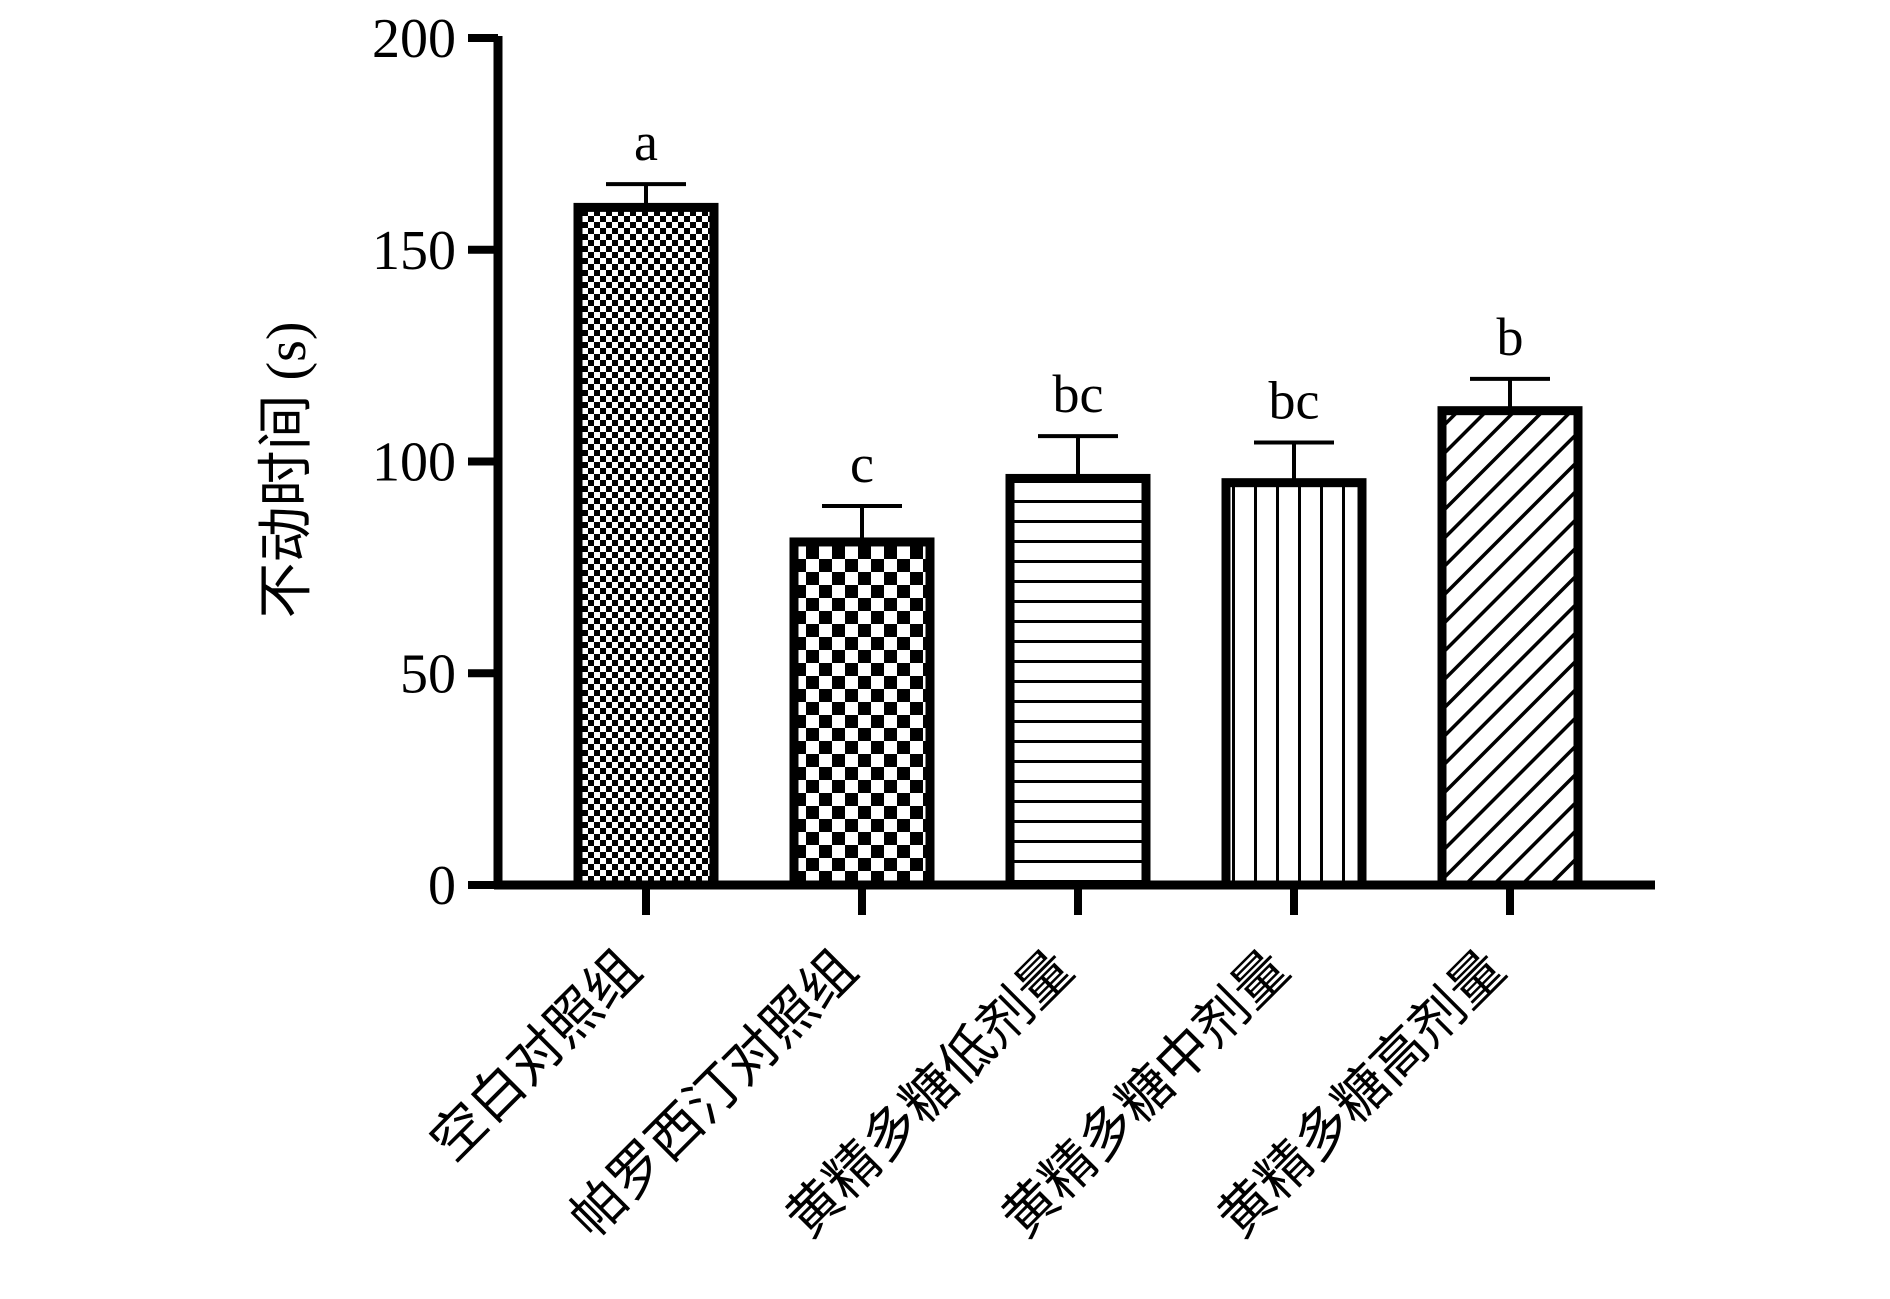 The image size is (1890, 1299). I want to click on significance-label: c, so click(862, 464).